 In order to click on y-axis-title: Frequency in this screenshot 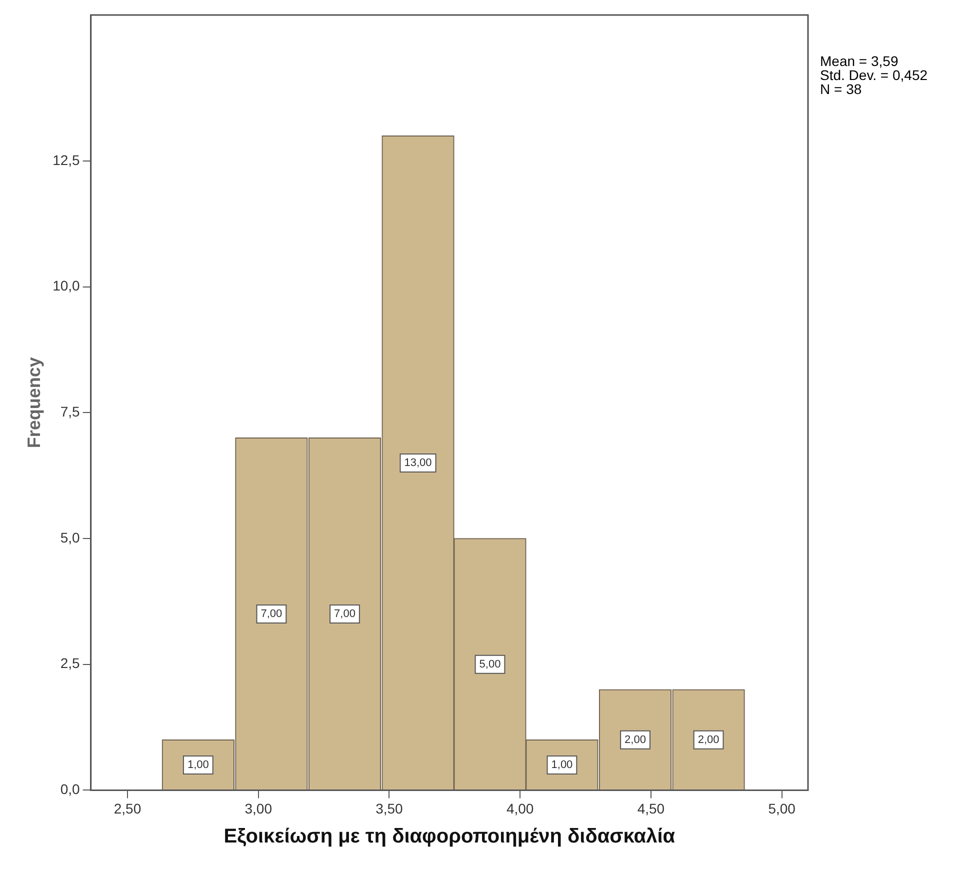, I will do `click(34, 402)`.